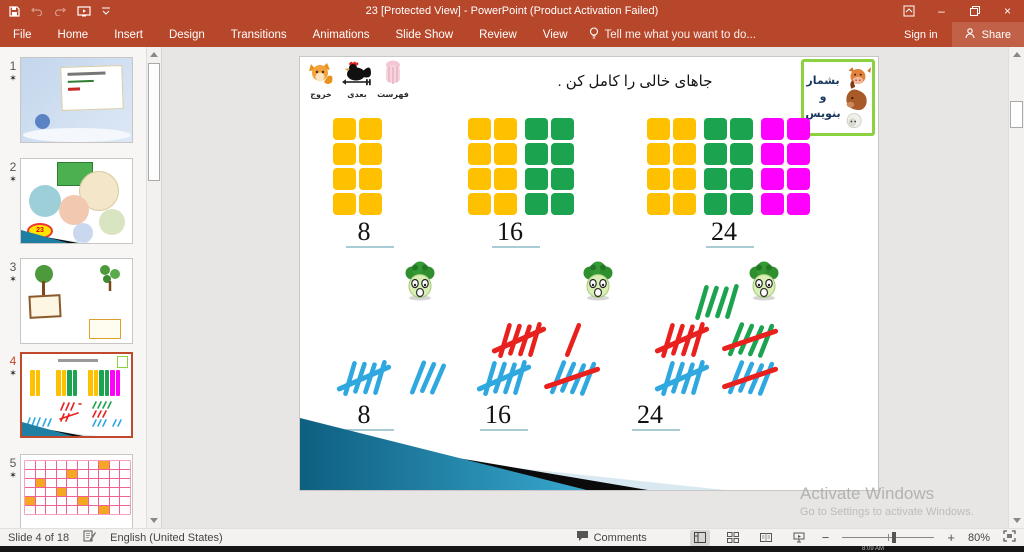  Describe the element at coordinates (799, 538) in the screenshot. I see `slideshow-view-button` at that location.